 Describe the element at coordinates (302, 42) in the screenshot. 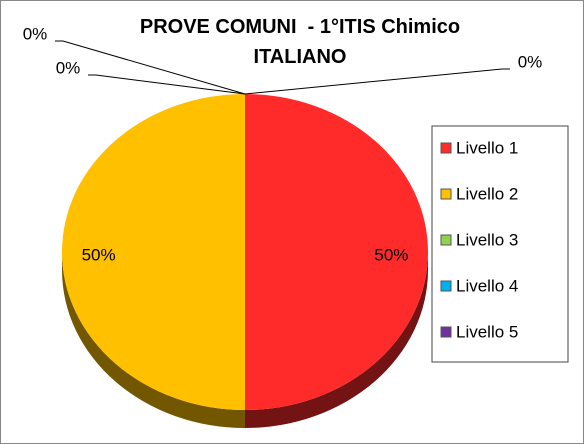

I see `chart-title: PROVE COMUNI - 1°ITIS Chimico ITALIANO` at that location.